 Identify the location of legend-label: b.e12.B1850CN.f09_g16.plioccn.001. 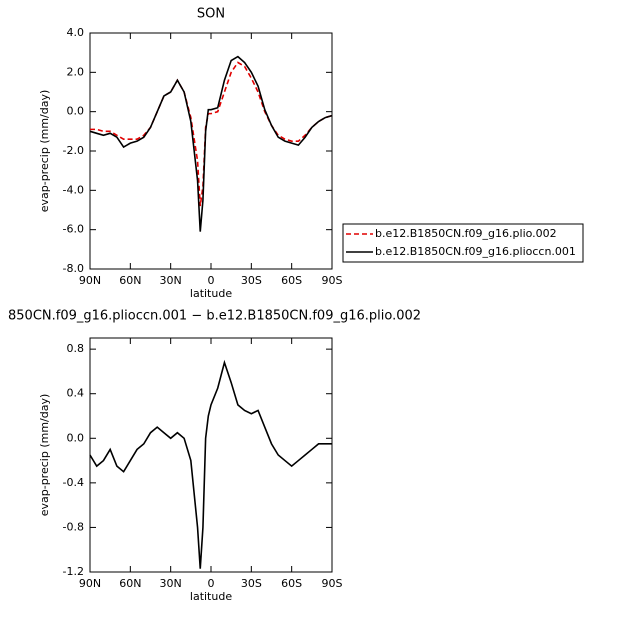
(475, 251).